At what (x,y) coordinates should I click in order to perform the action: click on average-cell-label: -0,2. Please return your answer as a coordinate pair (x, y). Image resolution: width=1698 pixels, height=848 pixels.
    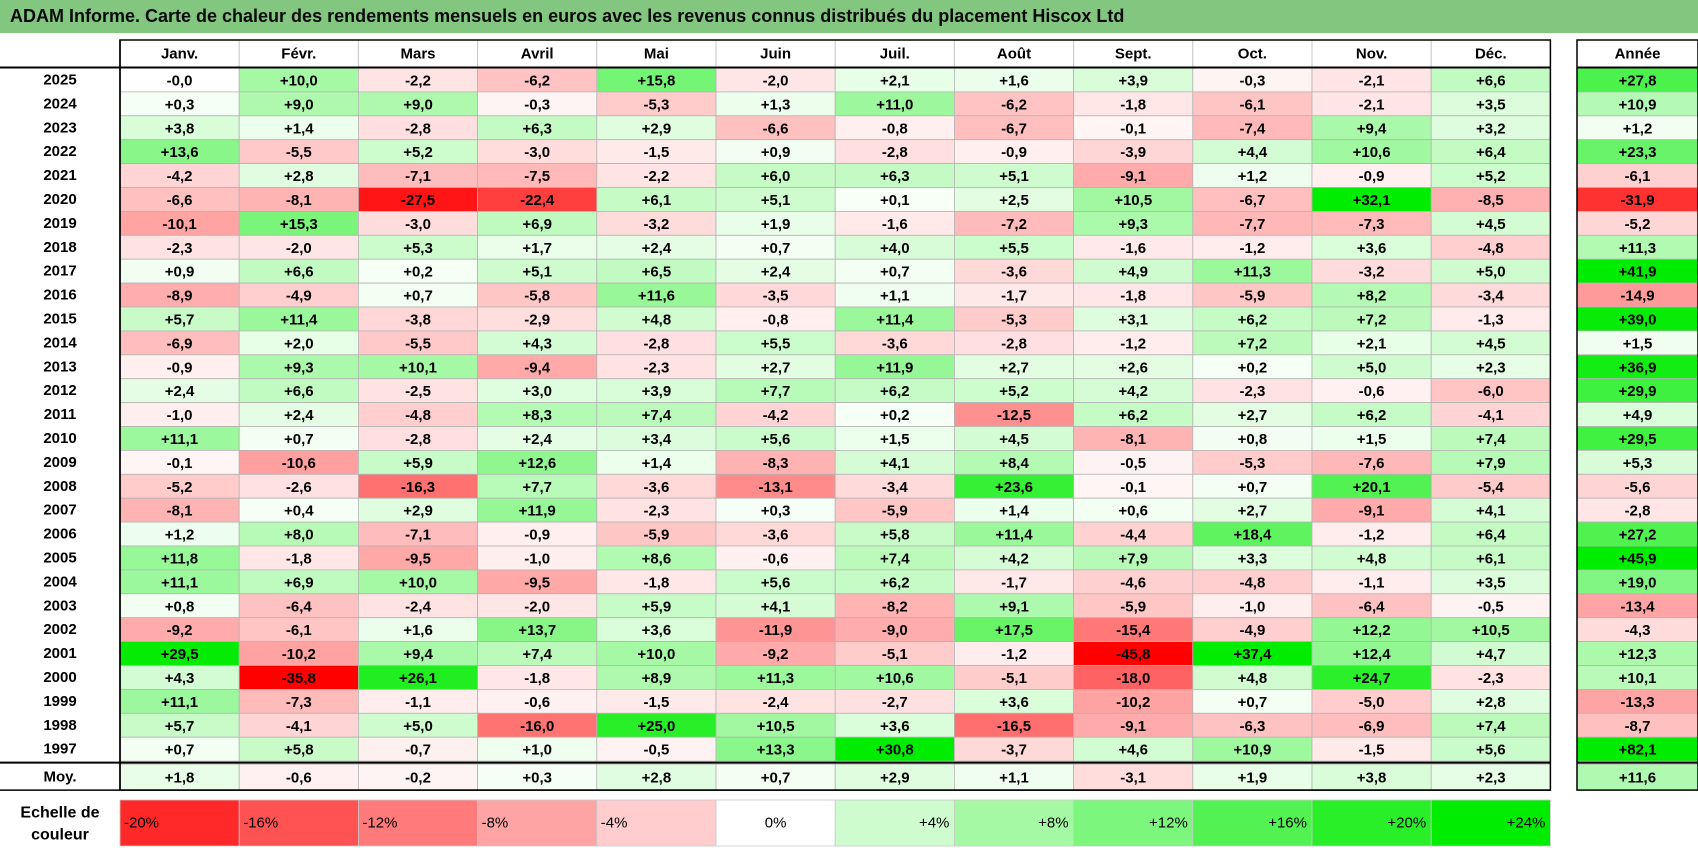
    Looking at the image, I should click on (418, 778).